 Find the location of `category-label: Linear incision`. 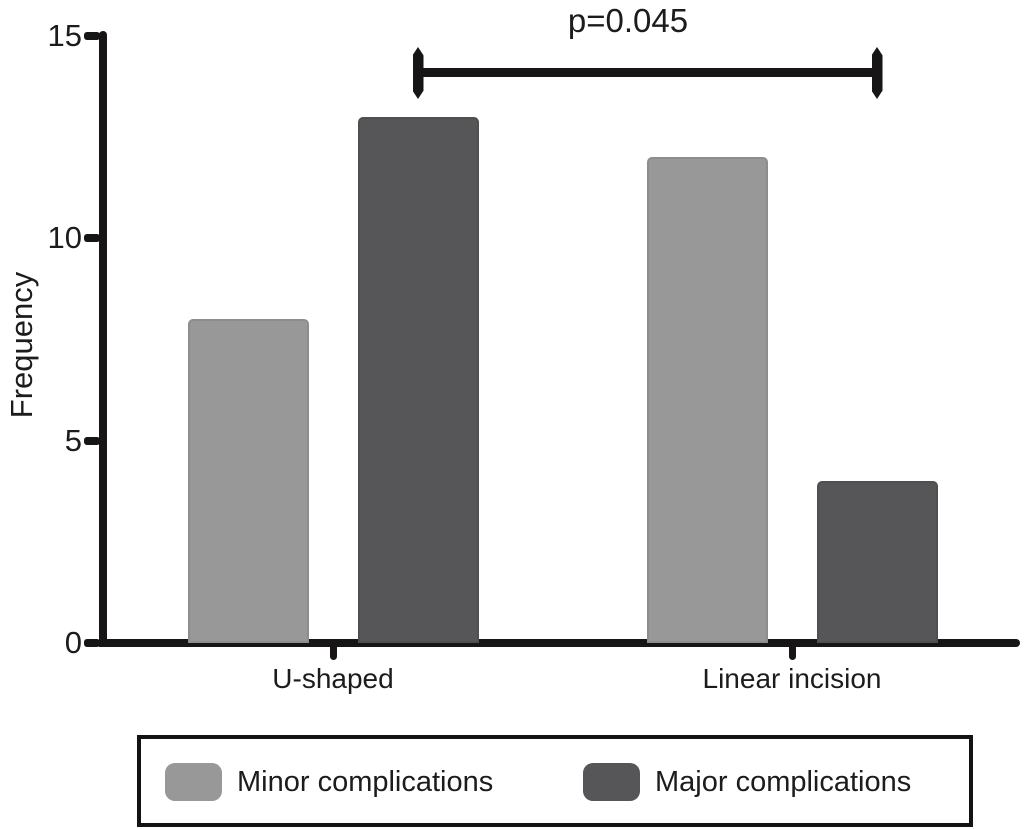

category-label: Linear incision is located at coordinates (792, 678).